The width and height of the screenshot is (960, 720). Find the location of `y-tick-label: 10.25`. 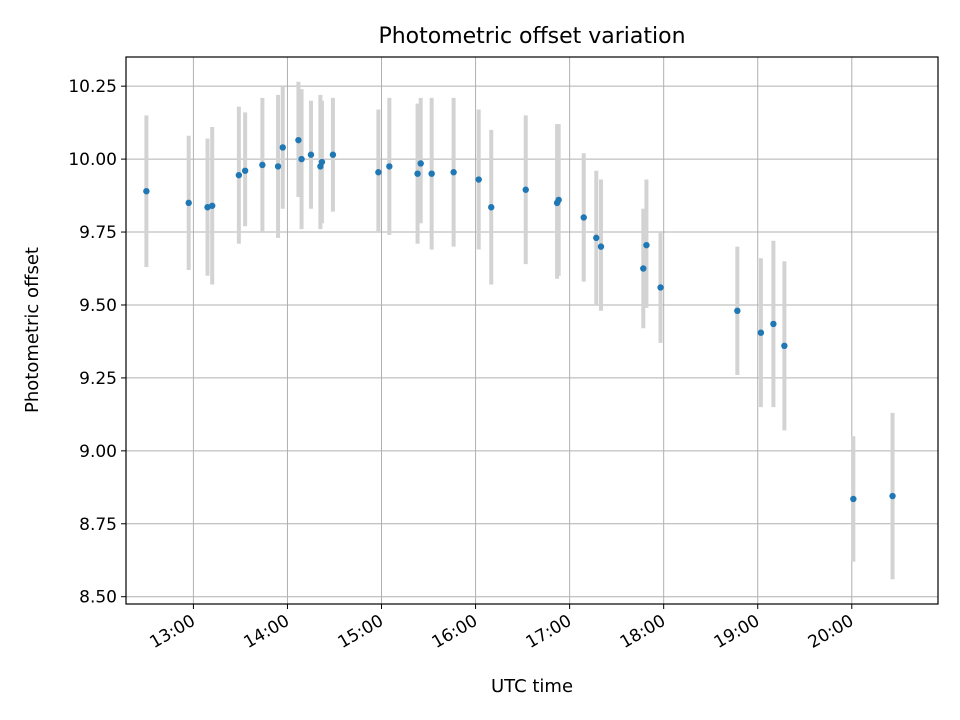

y-tick-label: 10.25 is located at coordinates (92, 87).